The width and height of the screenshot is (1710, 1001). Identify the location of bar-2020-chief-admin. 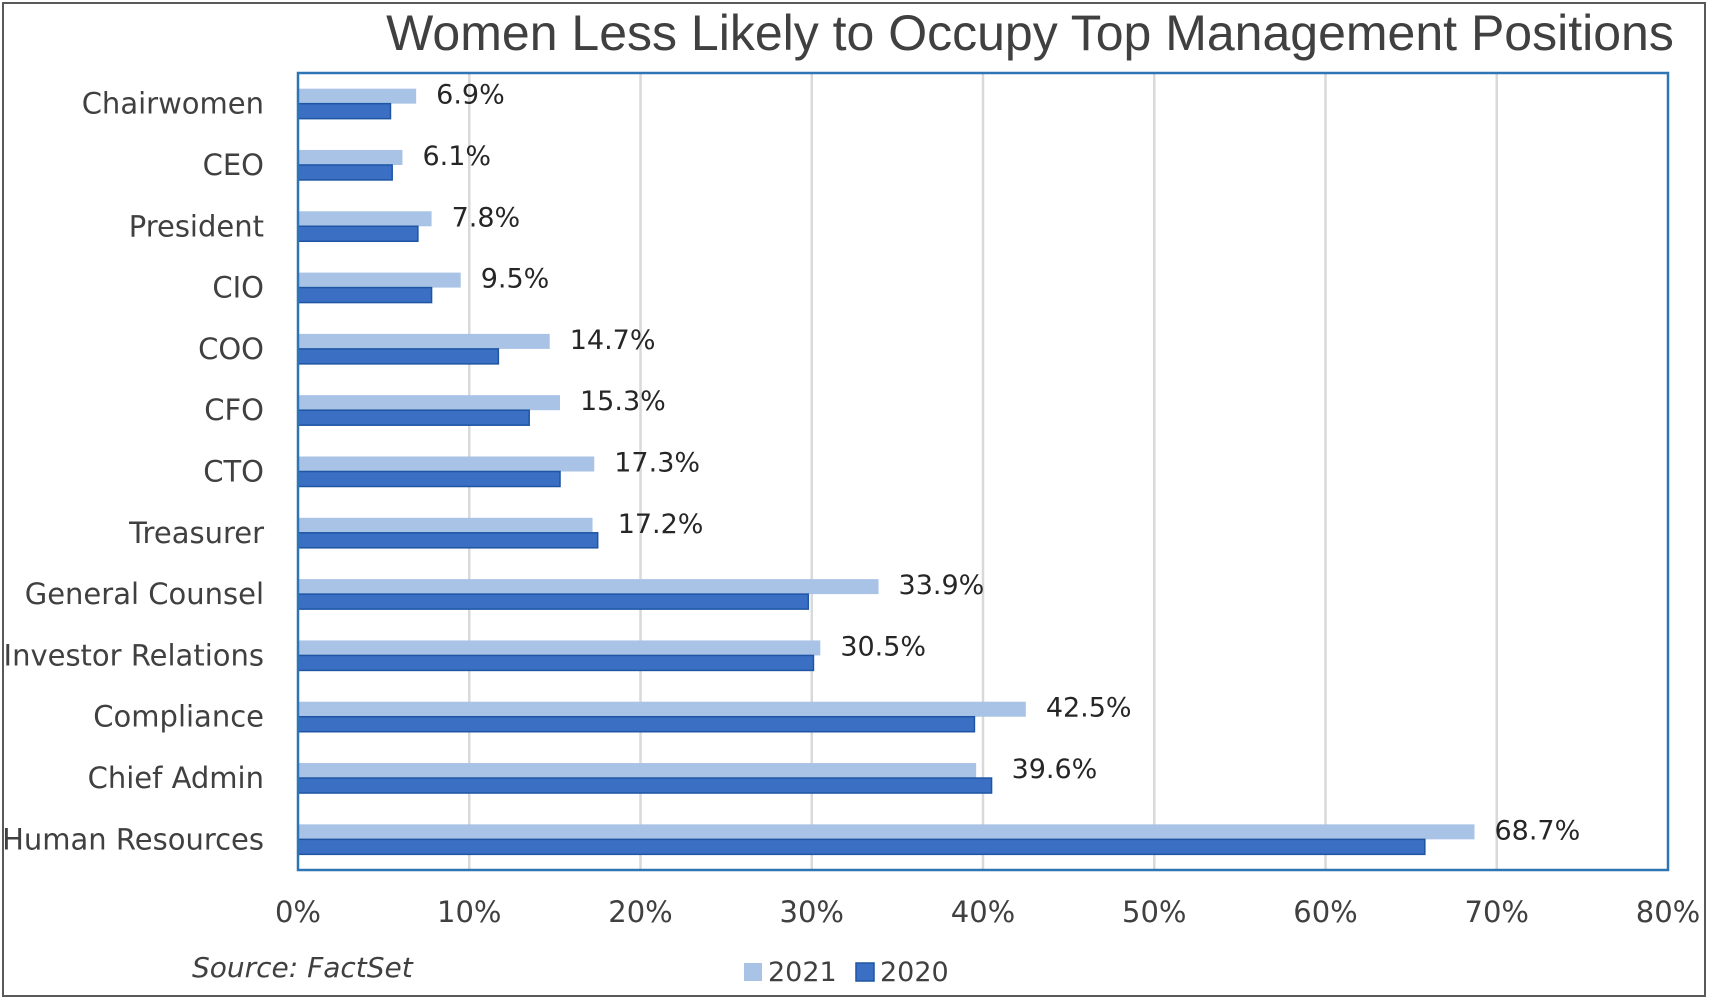
(645, 785).